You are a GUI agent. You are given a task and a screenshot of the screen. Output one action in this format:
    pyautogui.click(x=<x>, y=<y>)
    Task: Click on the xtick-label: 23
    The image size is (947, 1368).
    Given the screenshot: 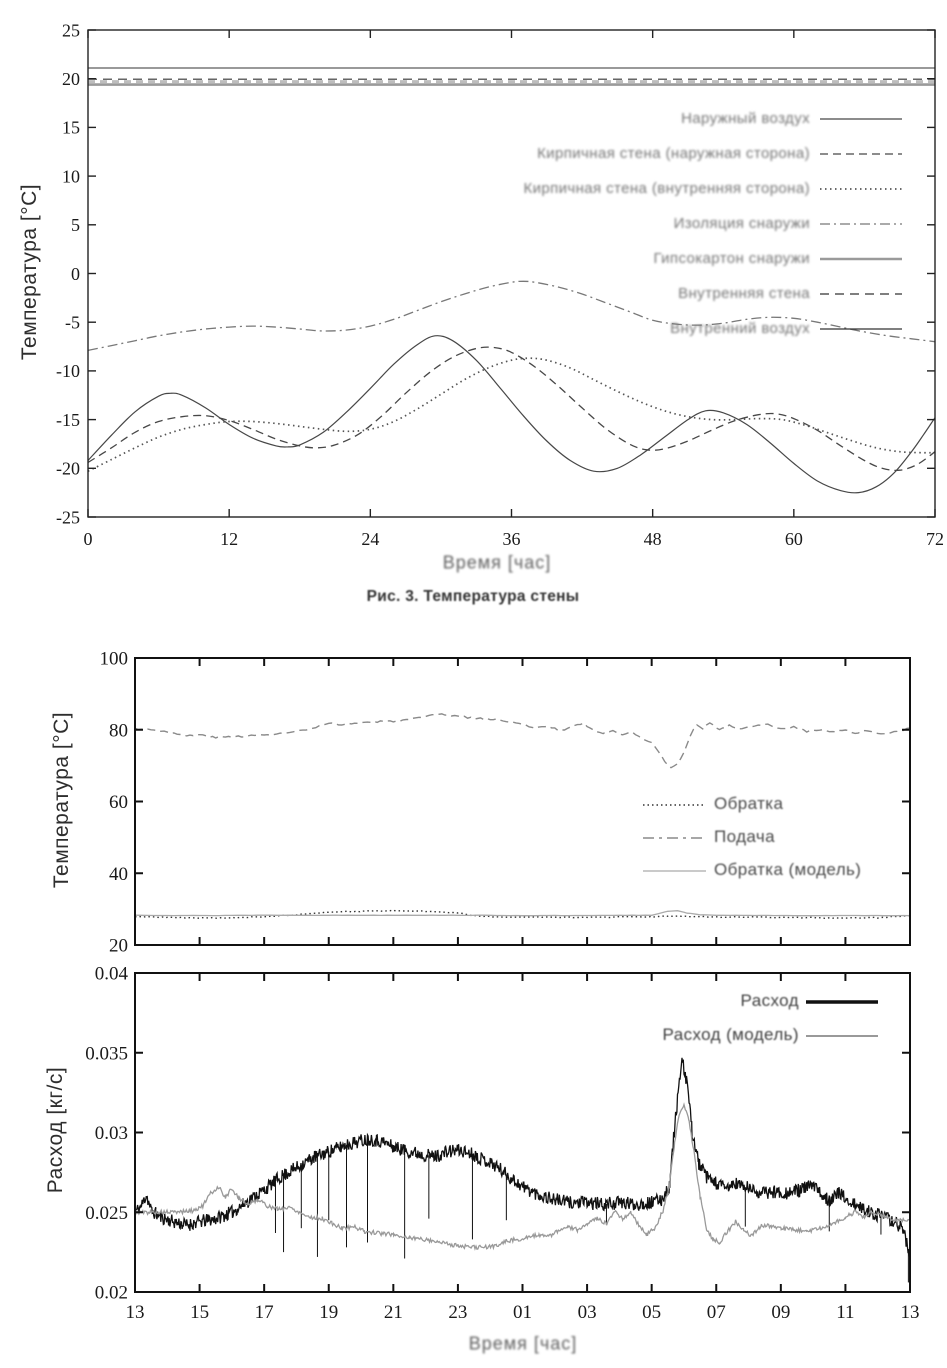 What is the action you would take?
    pyautogui.click(x=457, y=1312)
    